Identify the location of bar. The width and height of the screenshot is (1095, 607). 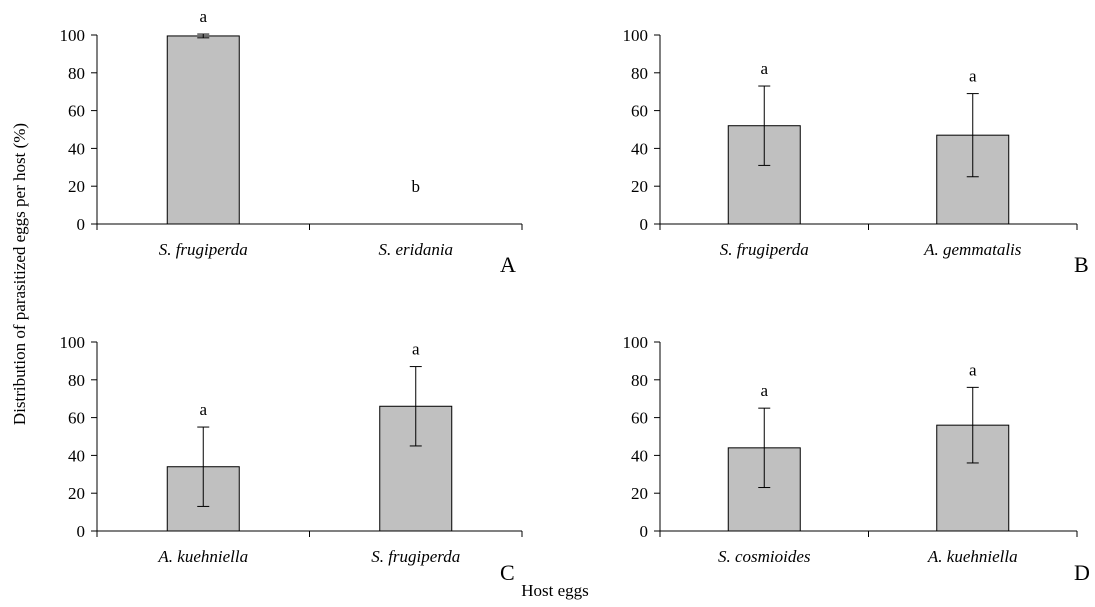
(203, 130).